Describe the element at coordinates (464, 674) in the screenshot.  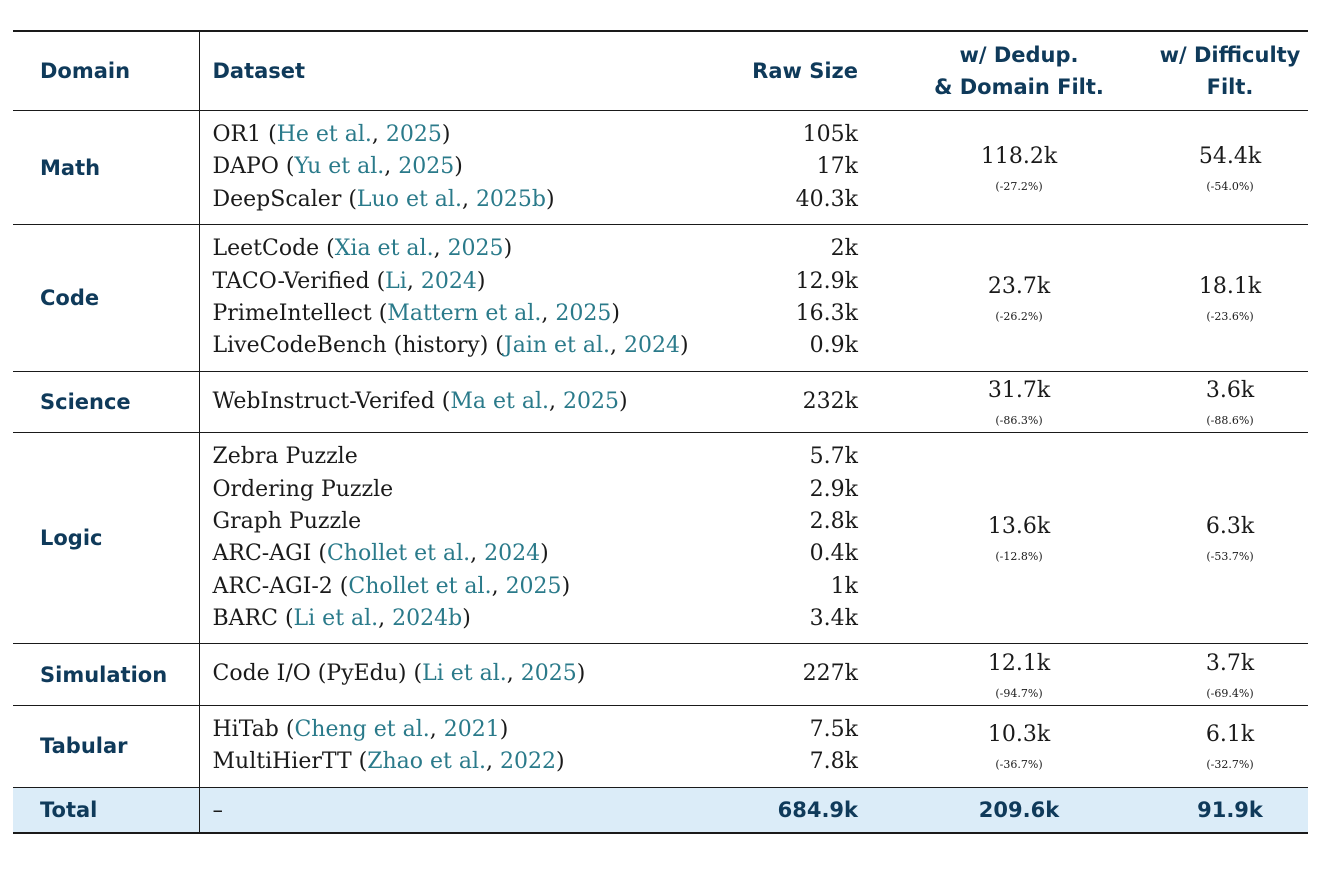
I see `citation-author-link: Li et al.` at that location.